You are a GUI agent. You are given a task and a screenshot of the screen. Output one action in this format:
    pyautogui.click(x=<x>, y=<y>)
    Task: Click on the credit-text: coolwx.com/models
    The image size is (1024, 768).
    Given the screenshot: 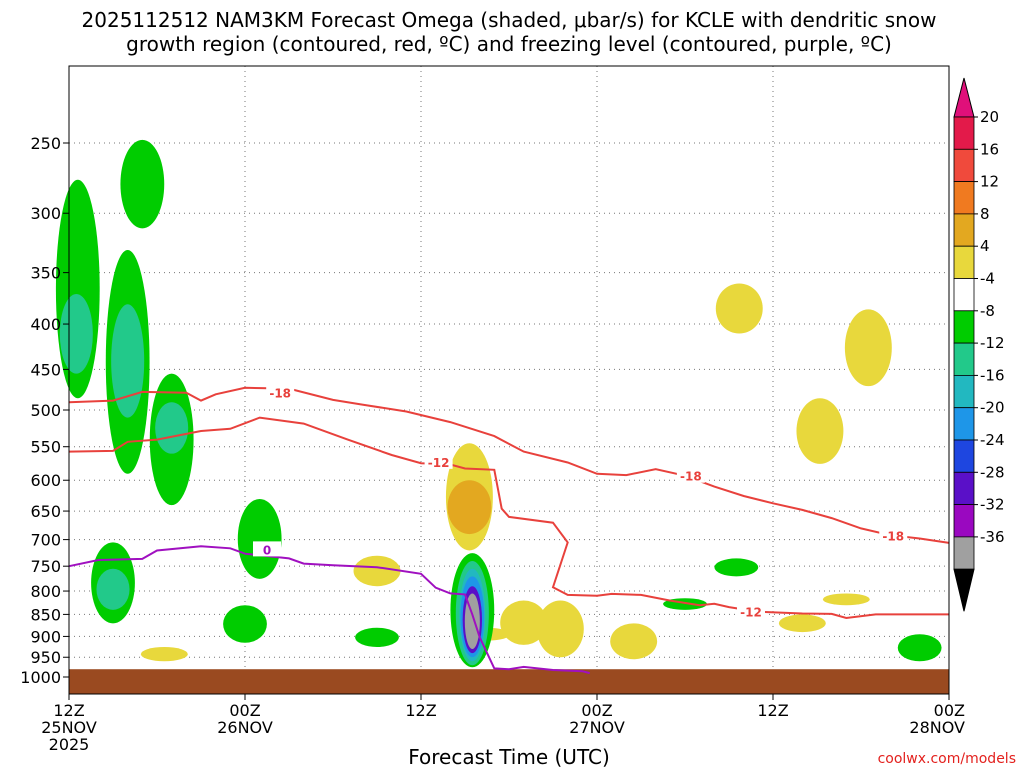 What is the action you would take?
    pyautogui.click(x=947, y=759)
    